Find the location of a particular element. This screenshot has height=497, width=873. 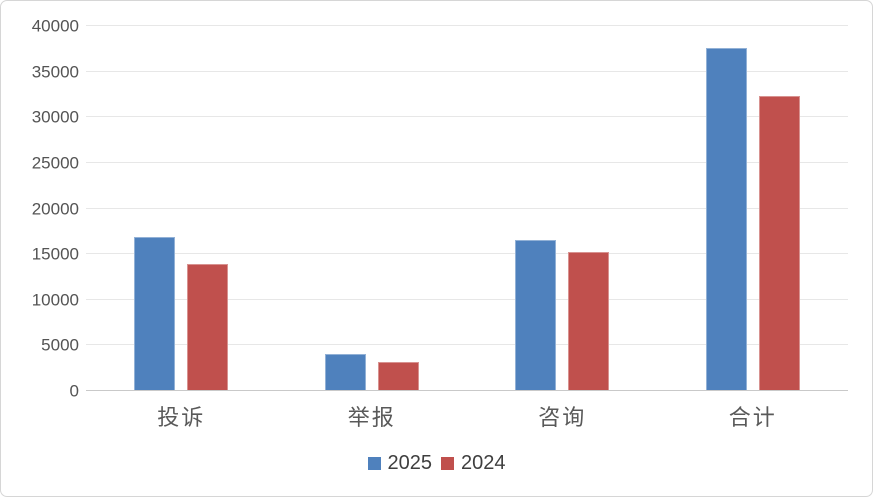

y-axis-tick-label: 40000 is located at coordinates (55, 26).